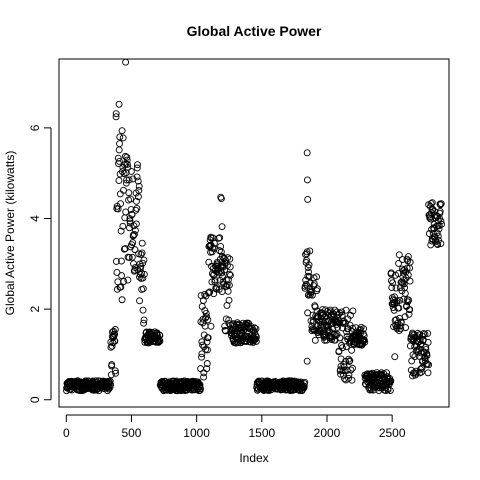  I want to click on y-tick-label: 6, so click(35, 127).